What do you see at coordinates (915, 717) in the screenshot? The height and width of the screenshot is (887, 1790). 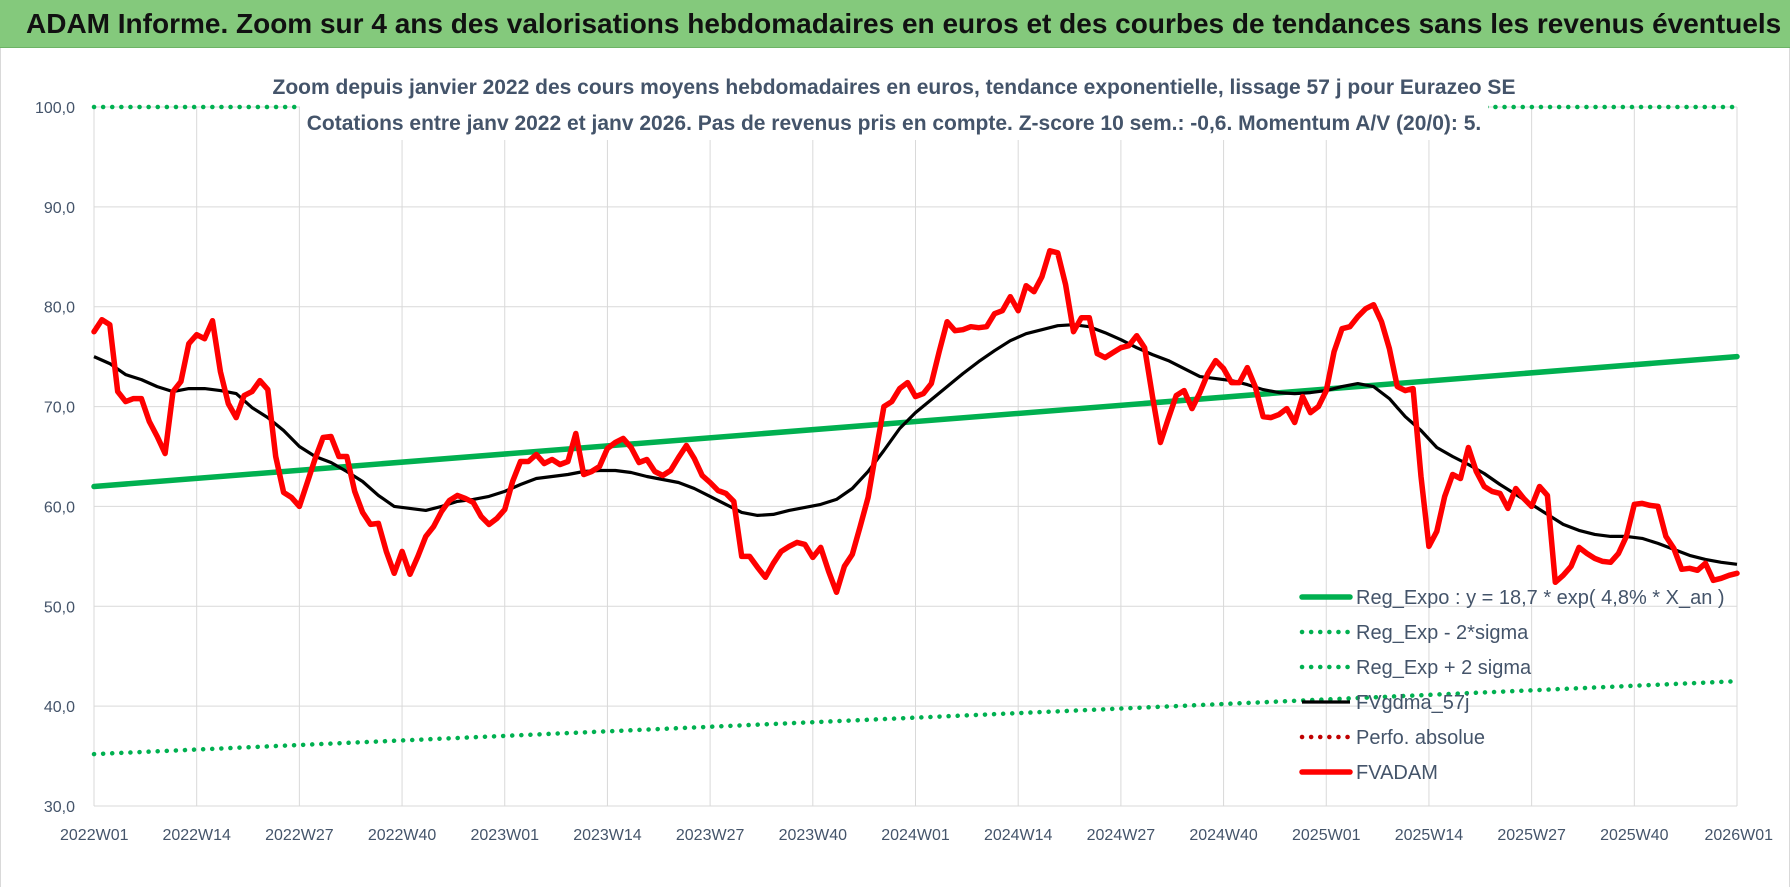 I see `reg-exp-minus-2sigma-series` at bounding box center [915, 717].